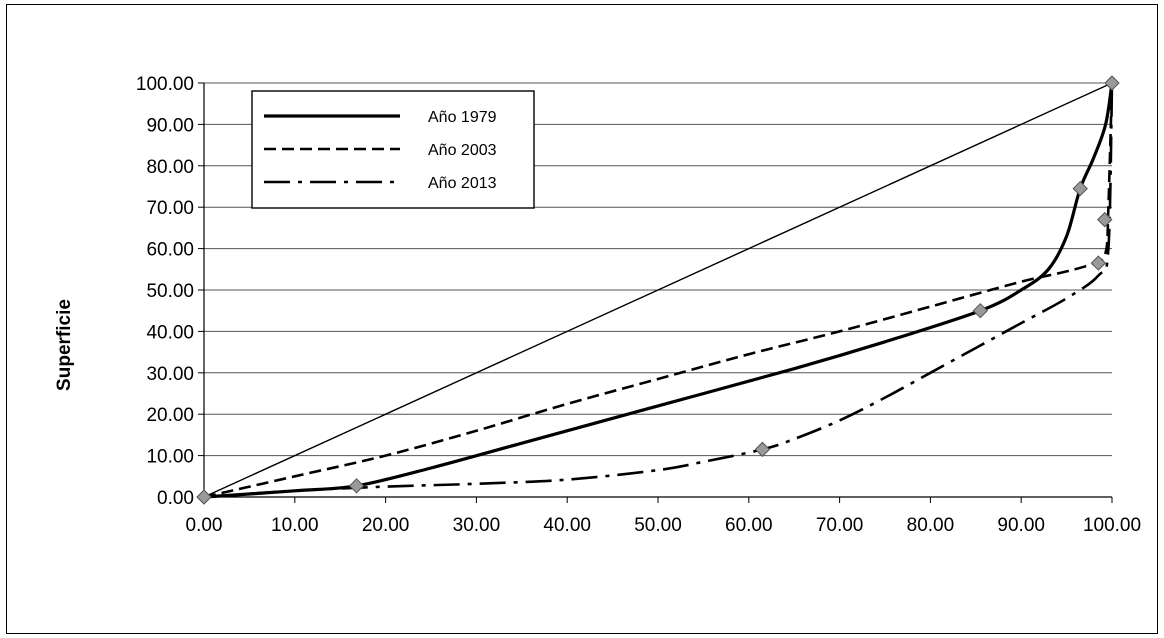 Image resolution: width=1164 pixels, height=638 pixels. What do you see at coordinates (931, 525) in the screenshot?
I see `x-tick-label: 80.00` at bounding box center [931, 525].